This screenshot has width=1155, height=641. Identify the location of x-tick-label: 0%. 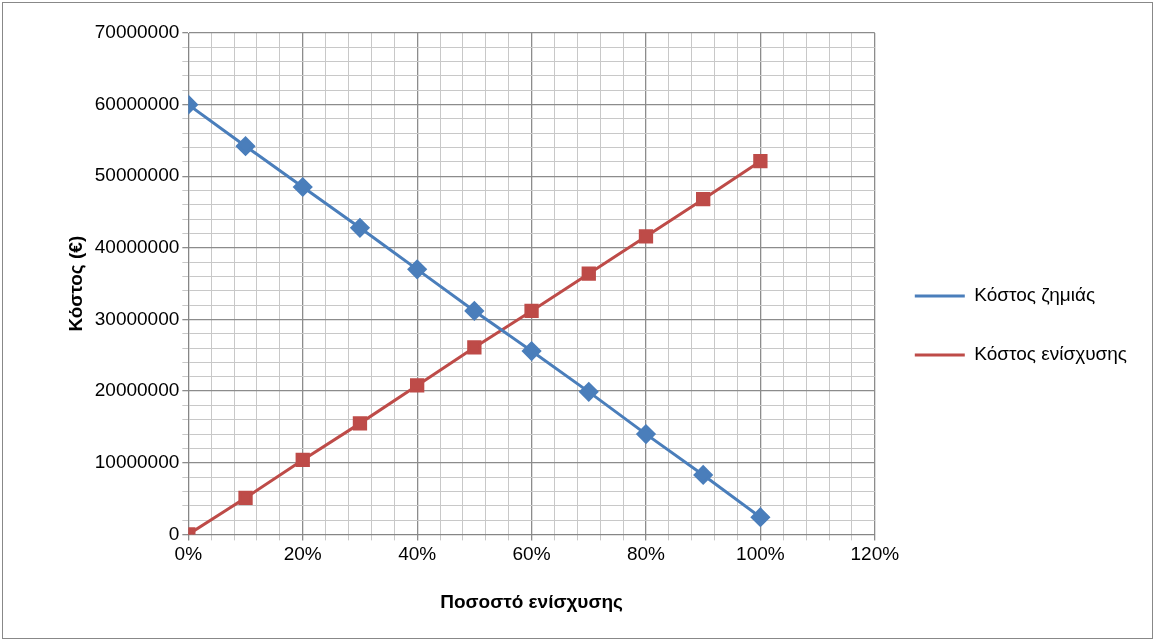
(188, 554).